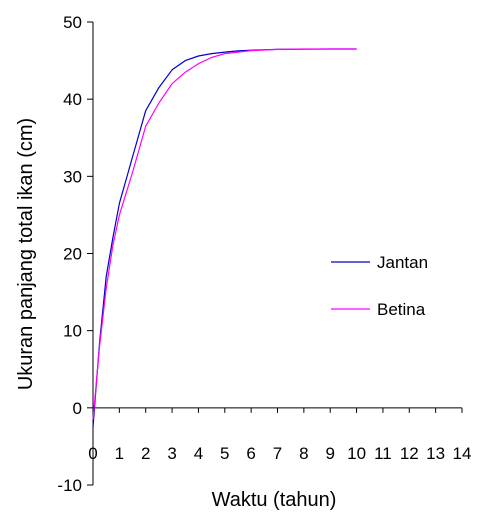  Describe the element at coordinates (462, 453) in the screenshot. I see `x-tick-label: 14` at that location.